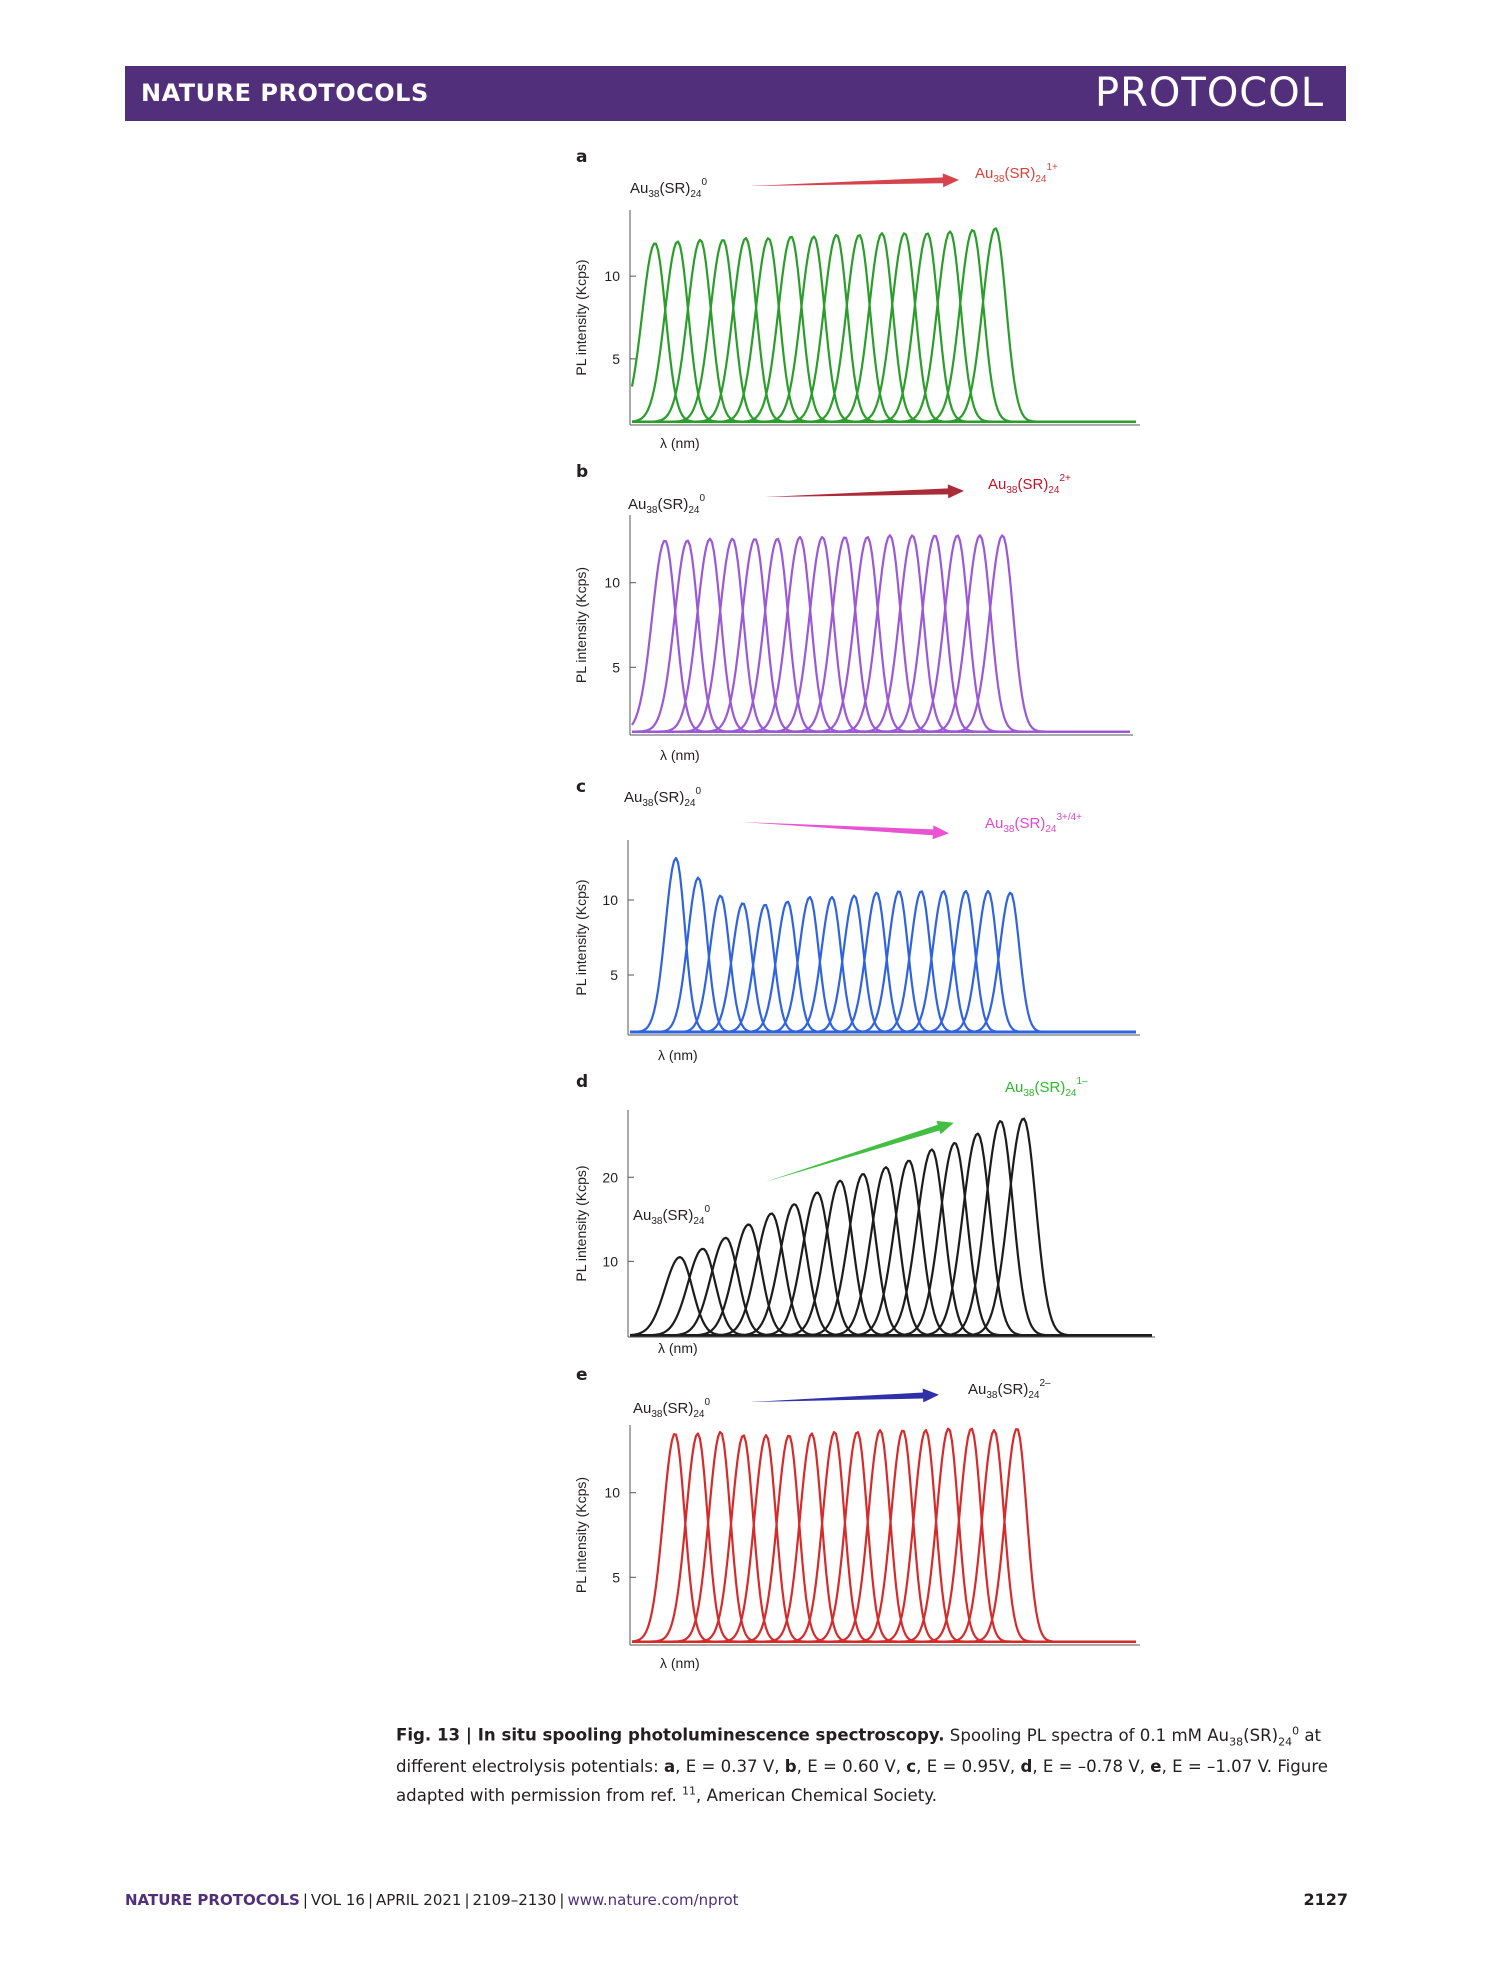  I want to click on panel-letter: e, so click(582, 1375).